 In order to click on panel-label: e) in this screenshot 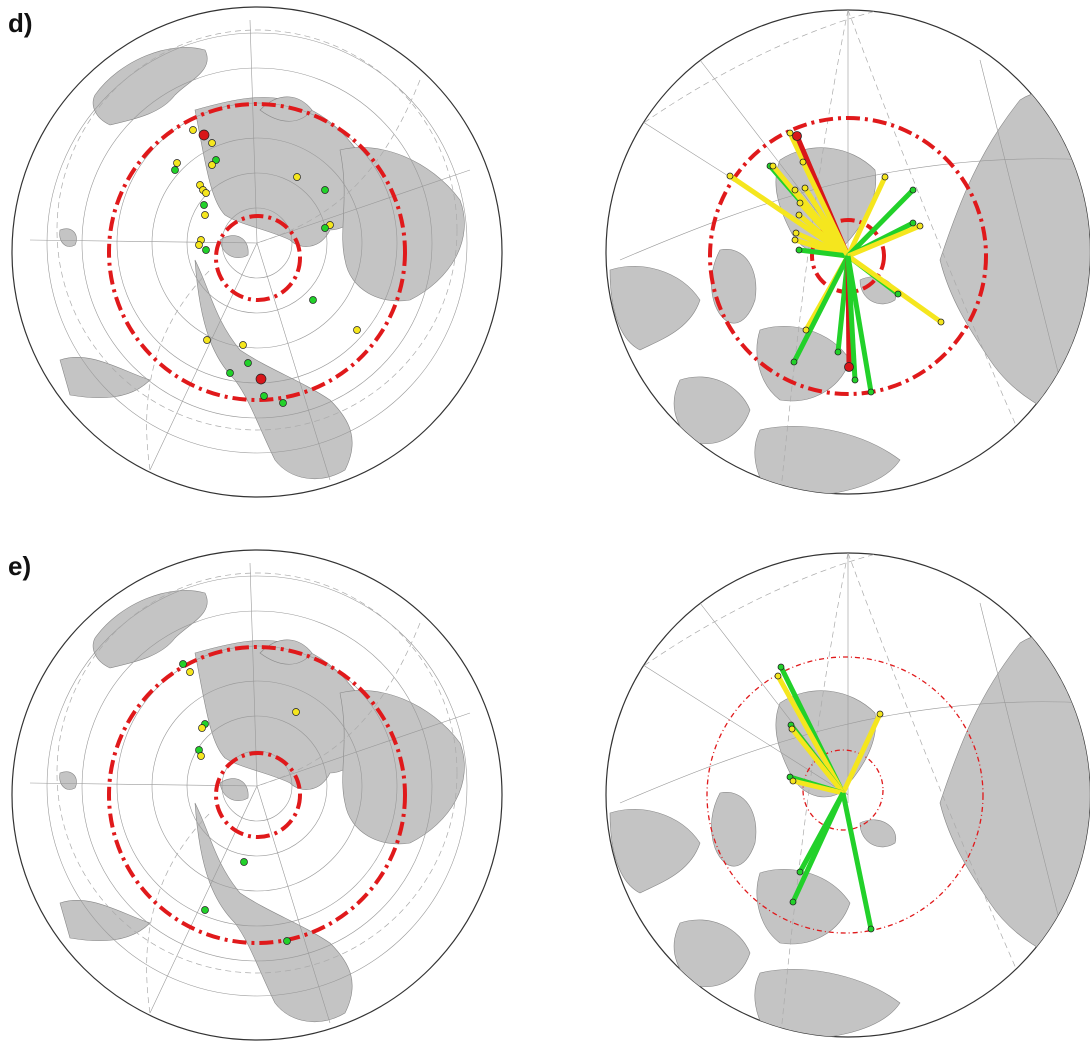, I will do `click(19, 566)`.